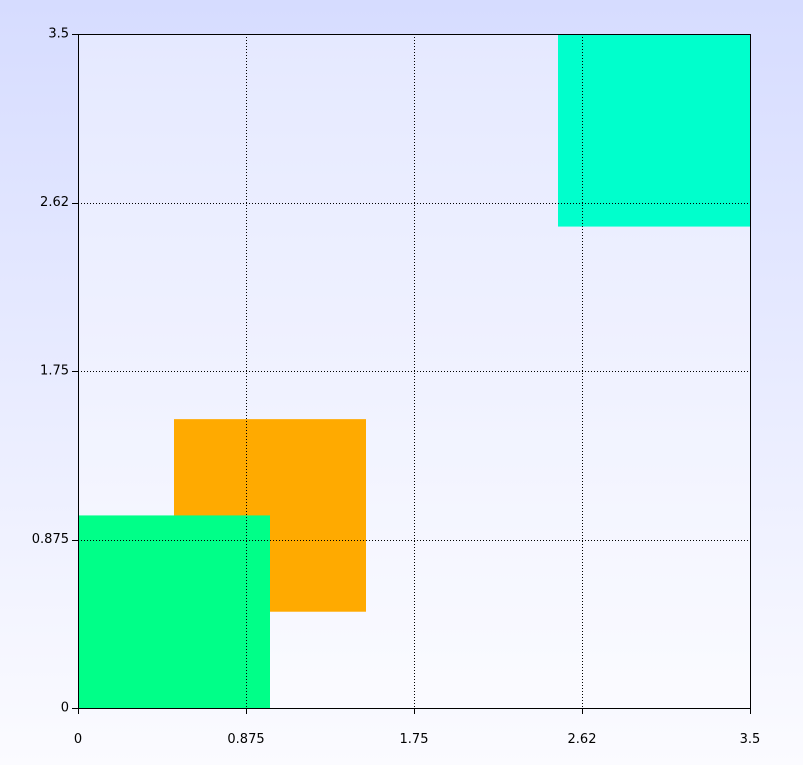 This screenshot has width=803, height=765. Describe the element at coordinates (750, 739) in the screenshot. I see `x-tick-label-4: 3.5` at that location.